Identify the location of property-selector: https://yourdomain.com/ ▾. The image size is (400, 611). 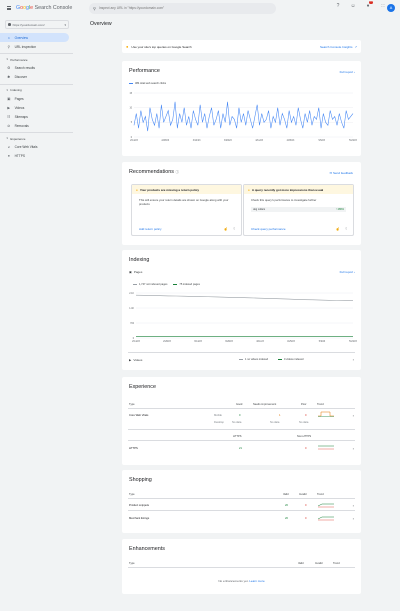
(37, 24).